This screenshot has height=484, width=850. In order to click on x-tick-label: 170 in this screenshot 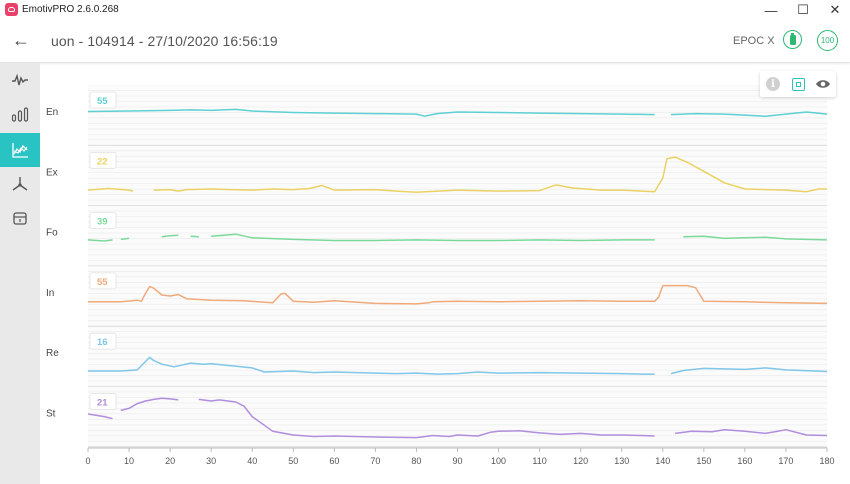, I will do `click(785, 461)`.